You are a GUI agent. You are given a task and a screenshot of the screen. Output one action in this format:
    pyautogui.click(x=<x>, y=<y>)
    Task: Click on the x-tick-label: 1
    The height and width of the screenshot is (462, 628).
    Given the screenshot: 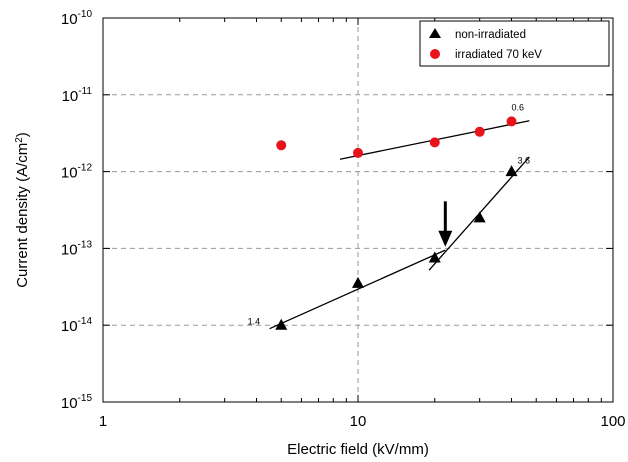 What is the action you would take?
    pyautogui.click(x=103, y=421)
    